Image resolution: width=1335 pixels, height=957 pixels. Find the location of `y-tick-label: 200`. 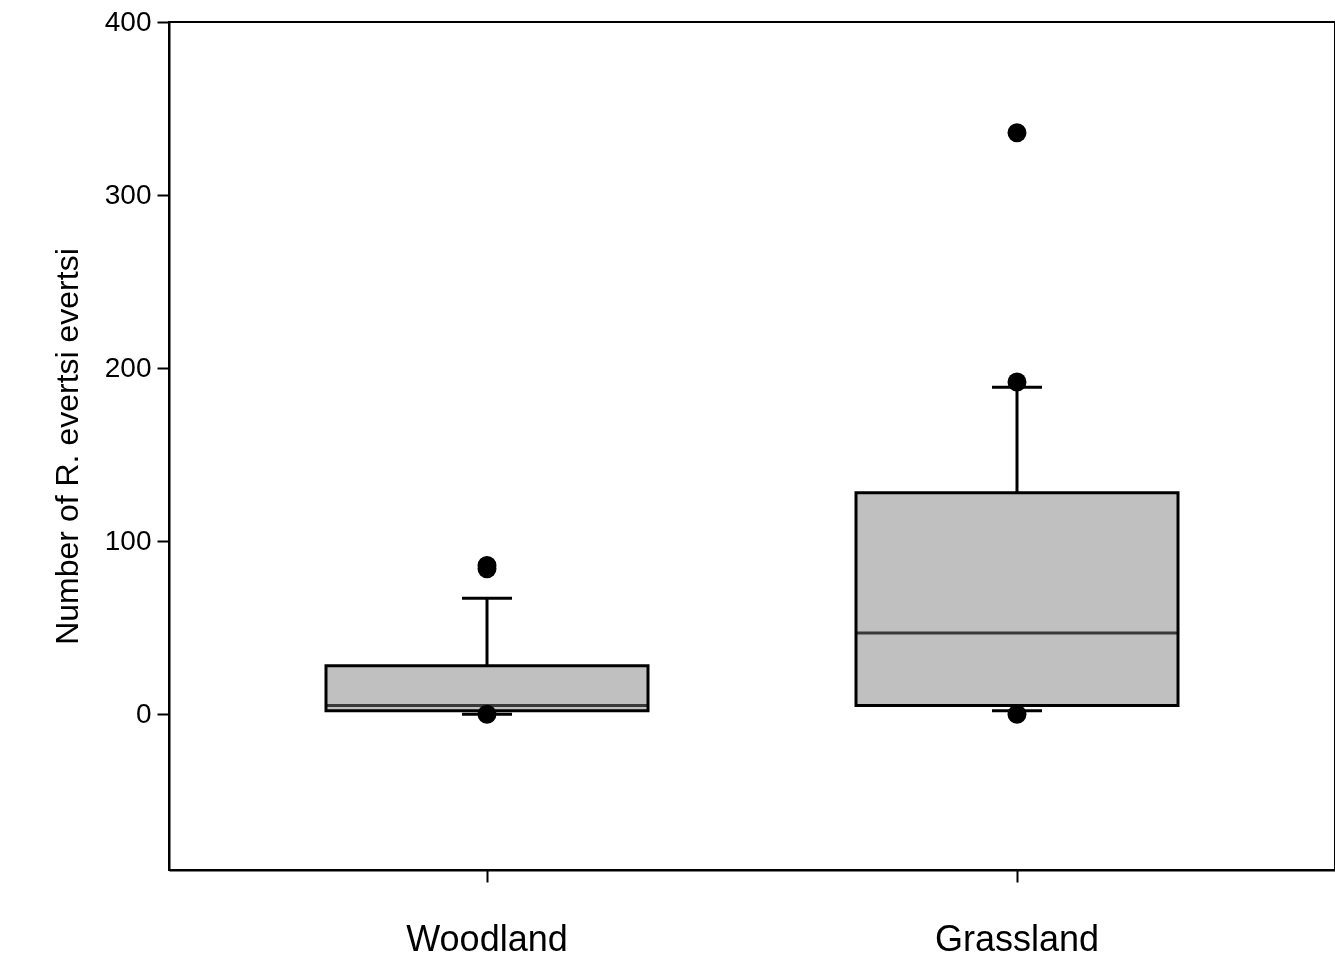

y-tick-label: 200 is located at coordinates (128, 367).